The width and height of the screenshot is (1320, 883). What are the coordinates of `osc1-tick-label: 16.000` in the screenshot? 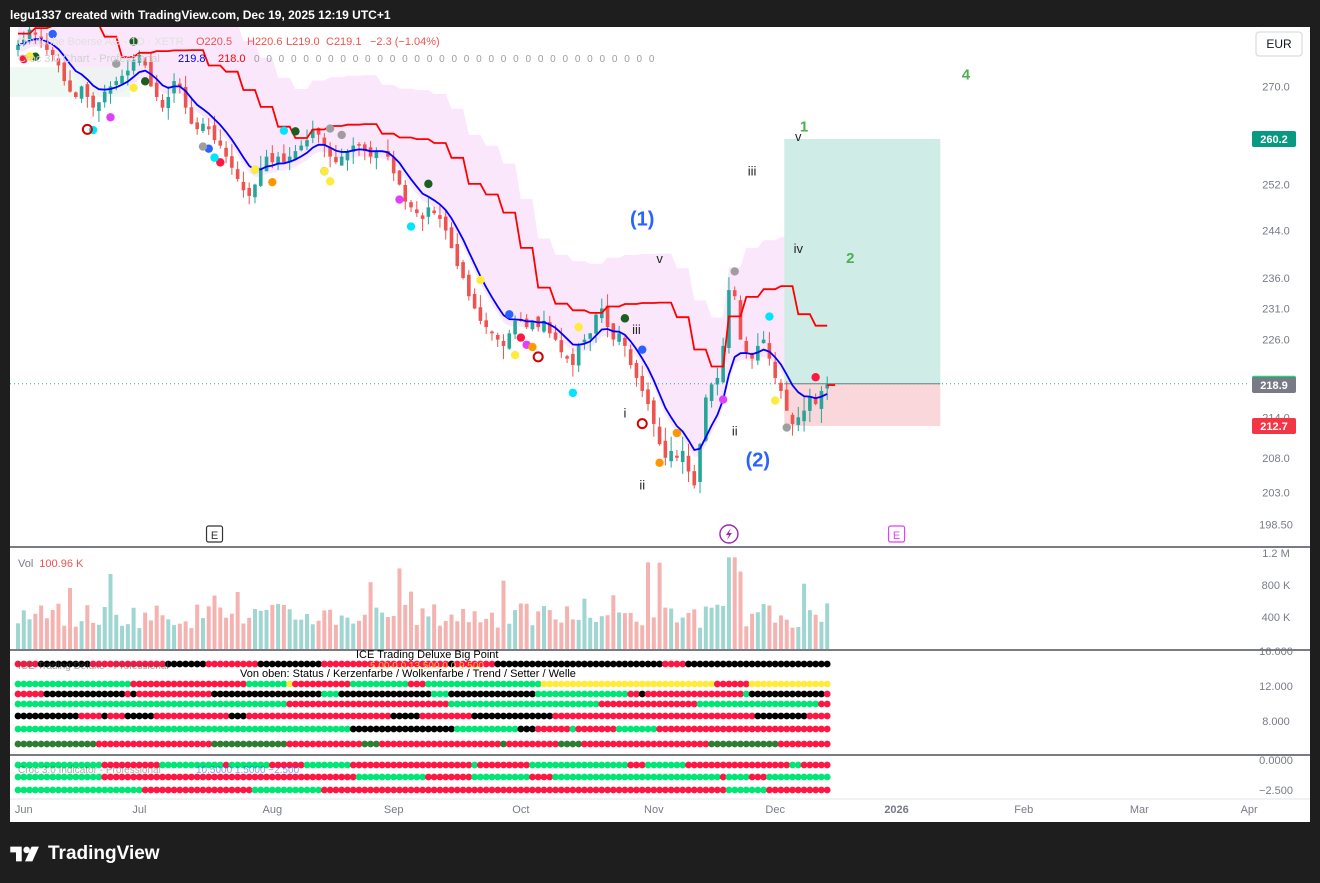 It's located at (1276, 652).